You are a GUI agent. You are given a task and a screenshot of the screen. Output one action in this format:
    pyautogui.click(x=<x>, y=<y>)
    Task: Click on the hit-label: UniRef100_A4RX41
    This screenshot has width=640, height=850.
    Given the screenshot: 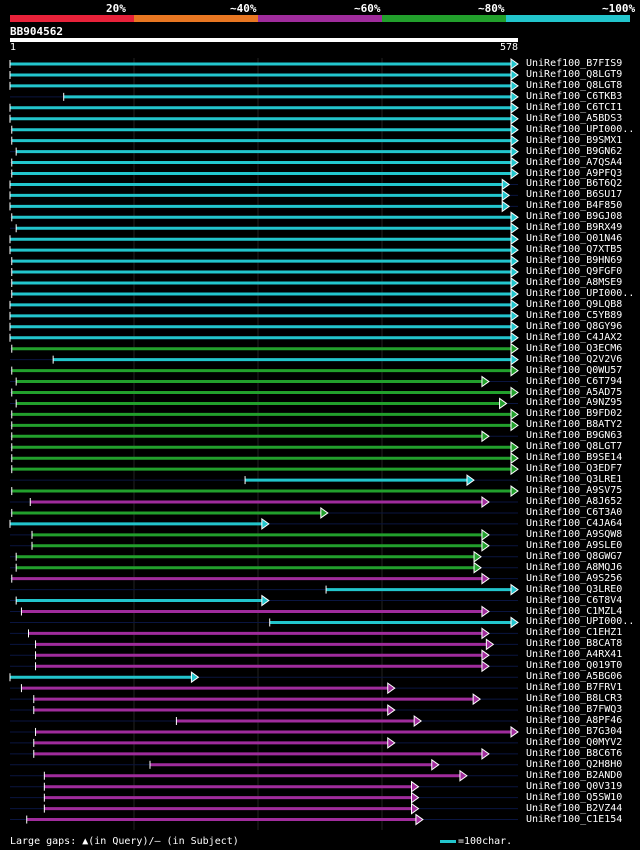 What is the action you would take?
    pyautogui.click(x=574, y=655)
    